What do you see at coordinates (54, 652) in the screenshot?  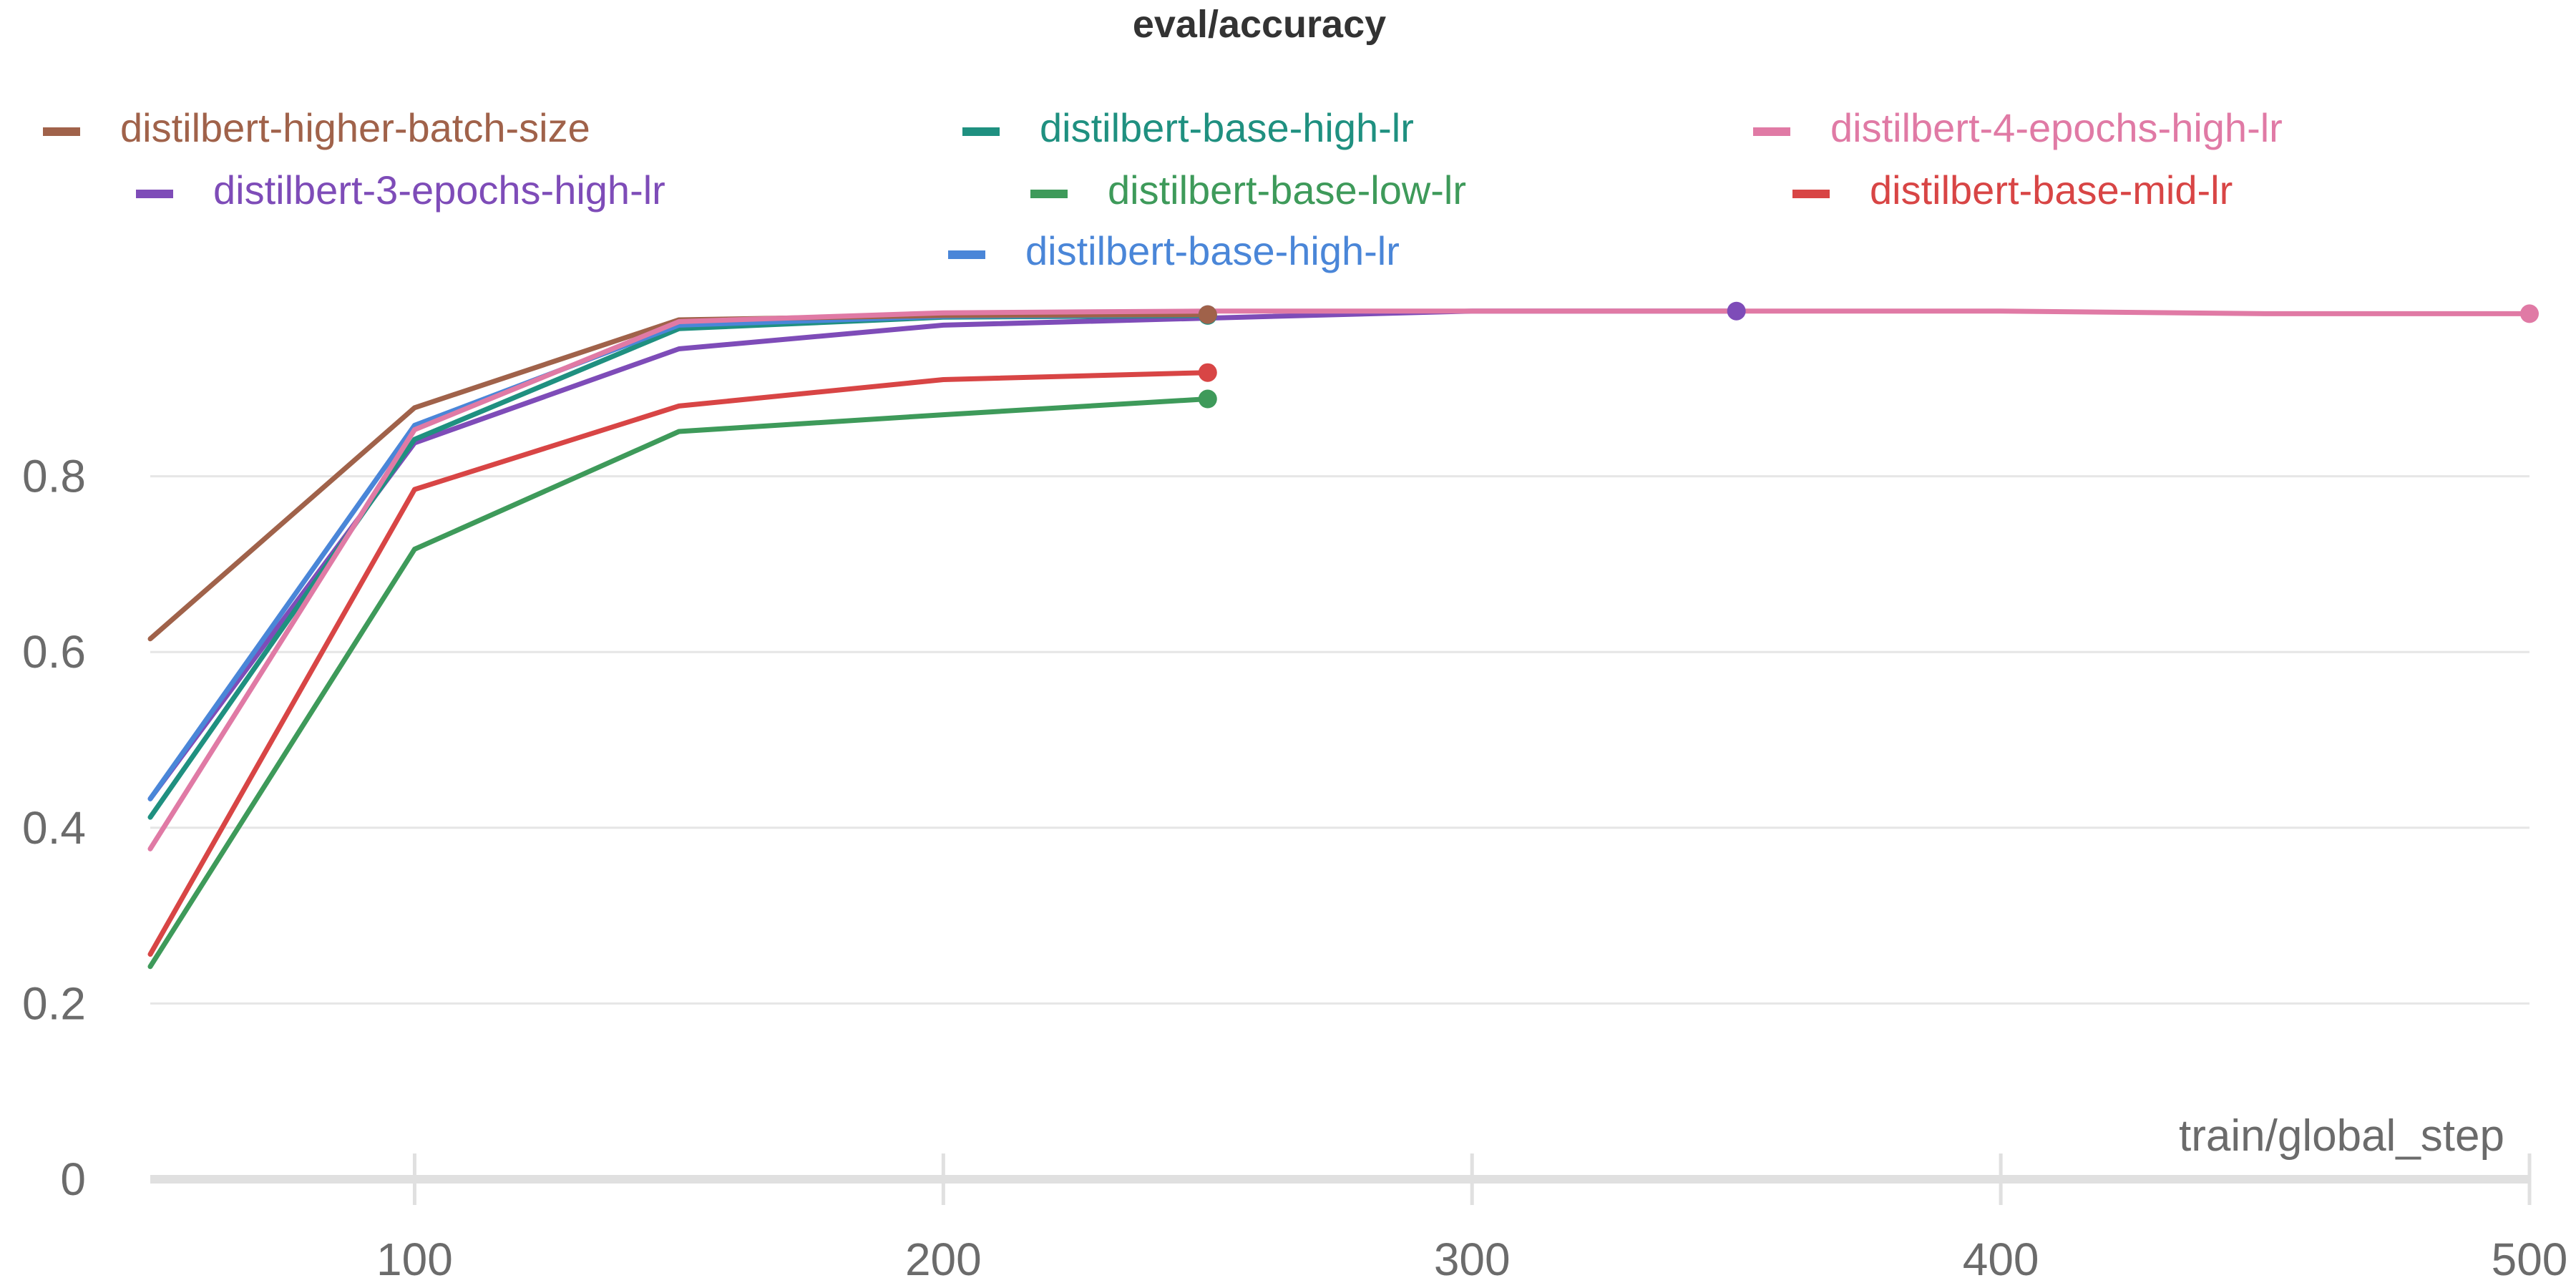 I see `y-tick-label: 0.6` at bounding box center [54, 652].